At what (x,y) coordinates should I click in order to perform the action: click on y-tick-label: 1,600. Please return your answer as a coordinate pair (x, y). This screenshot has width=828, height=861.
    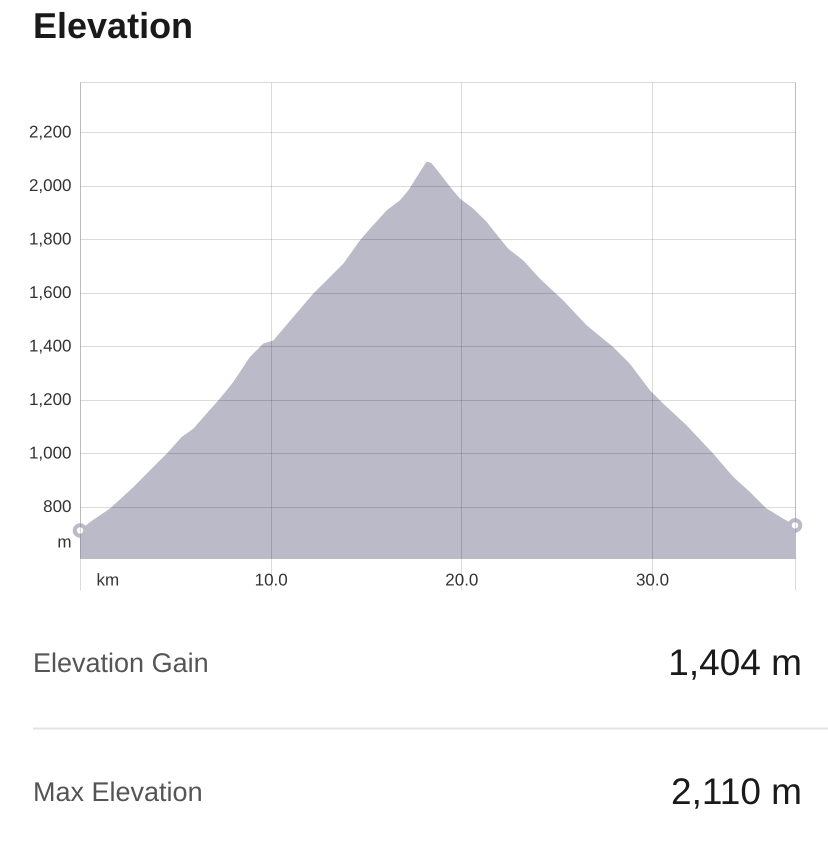
    Looking at the image, I should click on (50, 292).